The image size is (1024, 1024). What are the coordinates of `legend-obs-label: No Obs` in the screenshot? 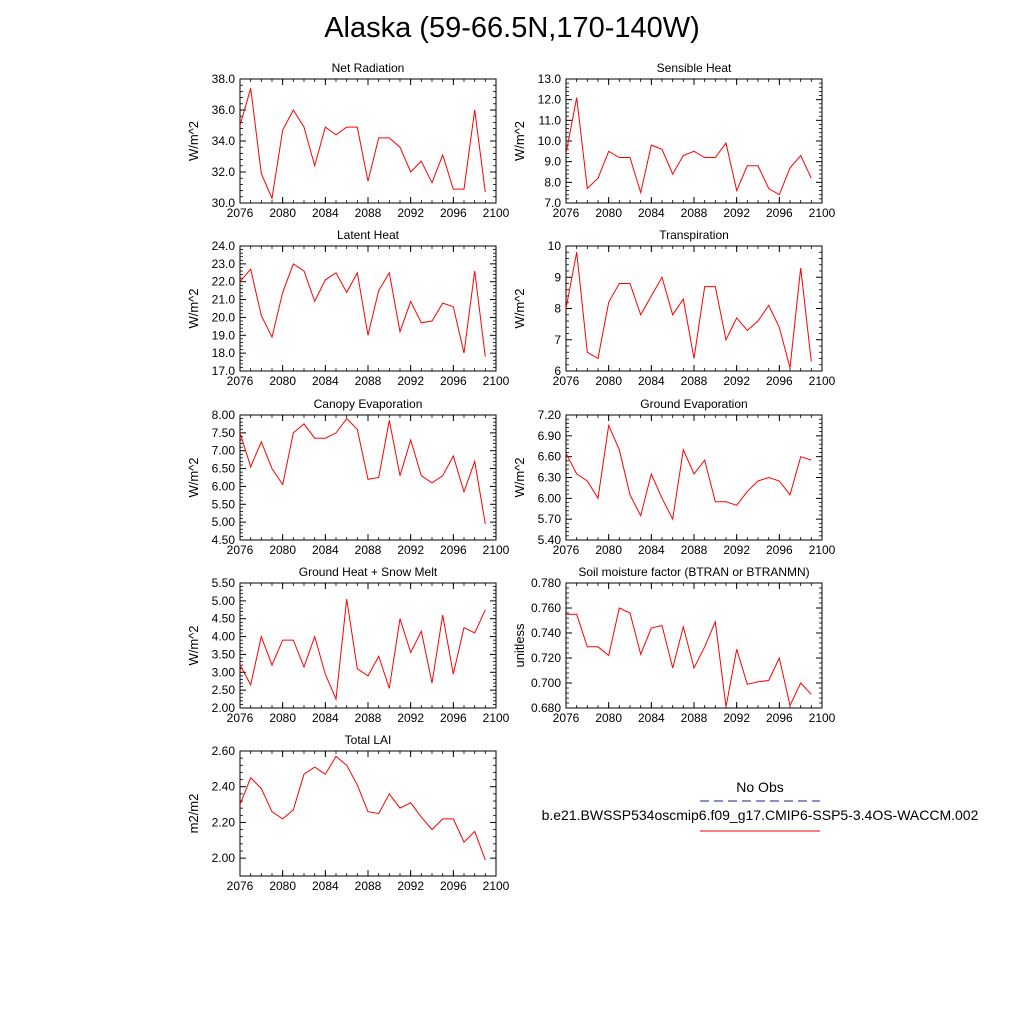 It's located at (759, 787).